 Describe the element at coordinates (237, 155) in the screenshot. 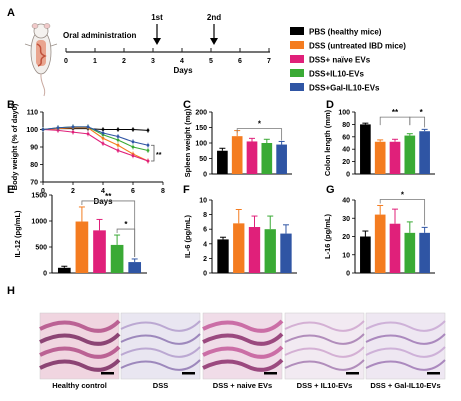

I see `bar-c-dss` at that location.